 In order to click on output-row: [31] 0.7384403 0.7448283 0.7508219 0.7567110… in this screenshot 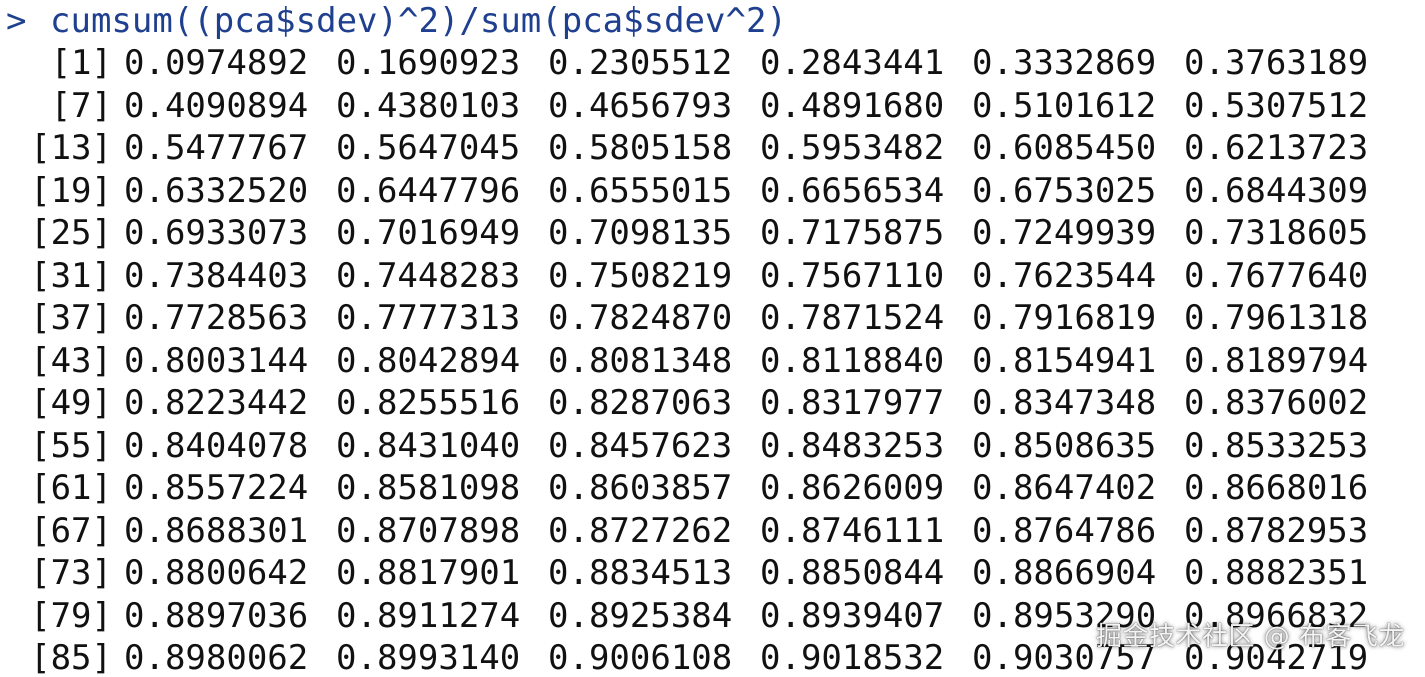, I will do `click(712, 276)`.